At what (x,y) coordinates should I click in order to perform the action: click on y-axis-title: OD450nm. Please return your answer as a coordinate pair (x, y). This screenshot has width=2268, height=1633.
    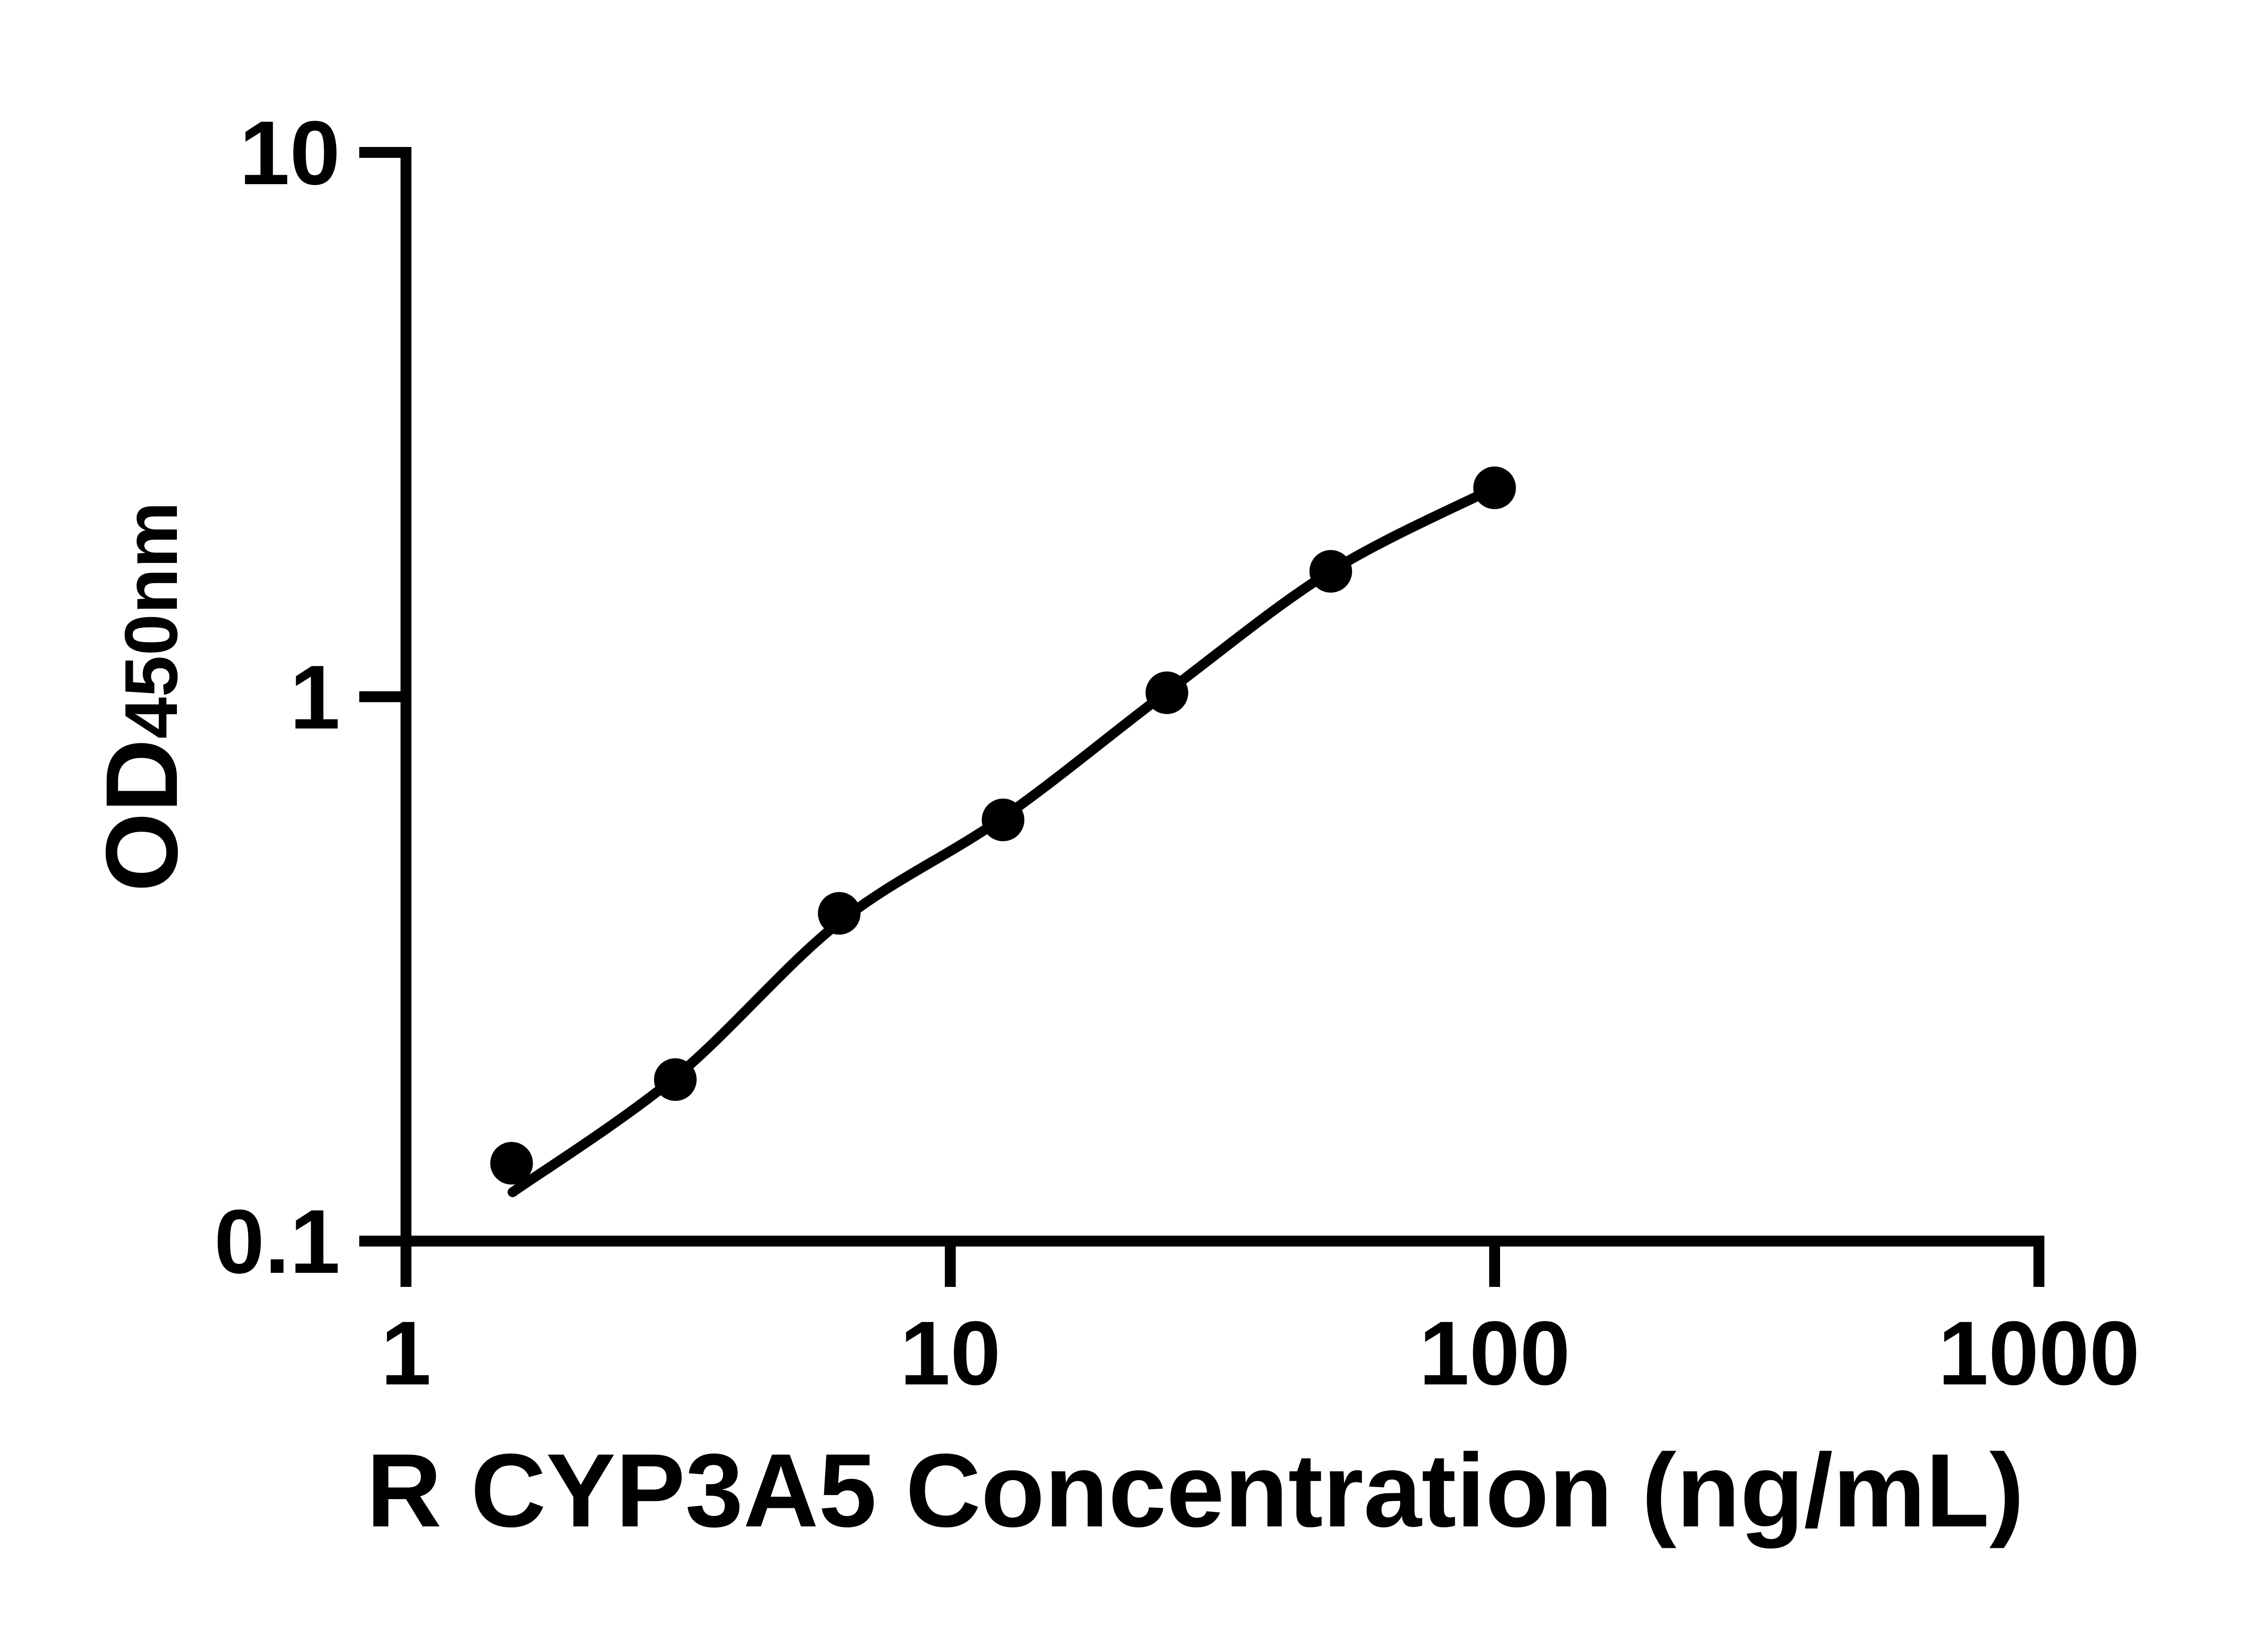
    Looking at the image, I should click on (141, 697).